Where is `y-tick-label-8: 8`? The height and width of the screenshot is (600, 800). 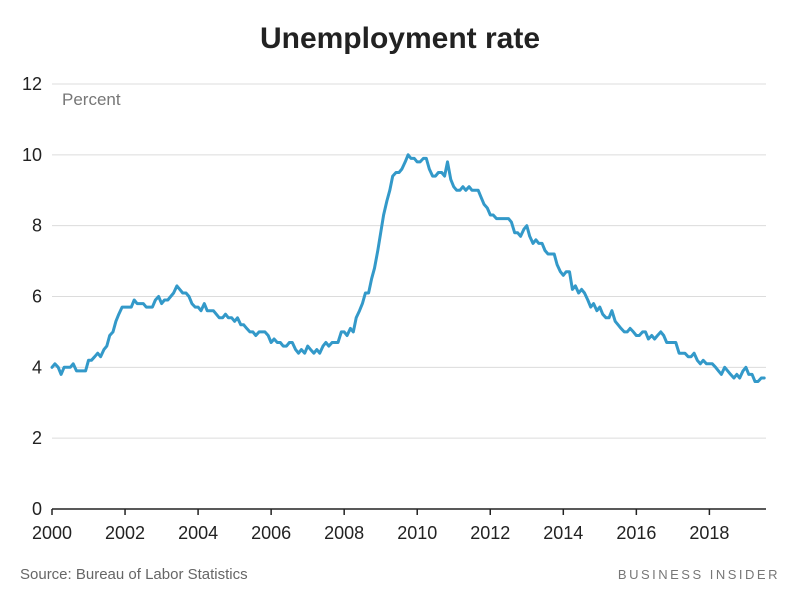 y-tick-label-8: 8 is located at coordinates (37, 226).